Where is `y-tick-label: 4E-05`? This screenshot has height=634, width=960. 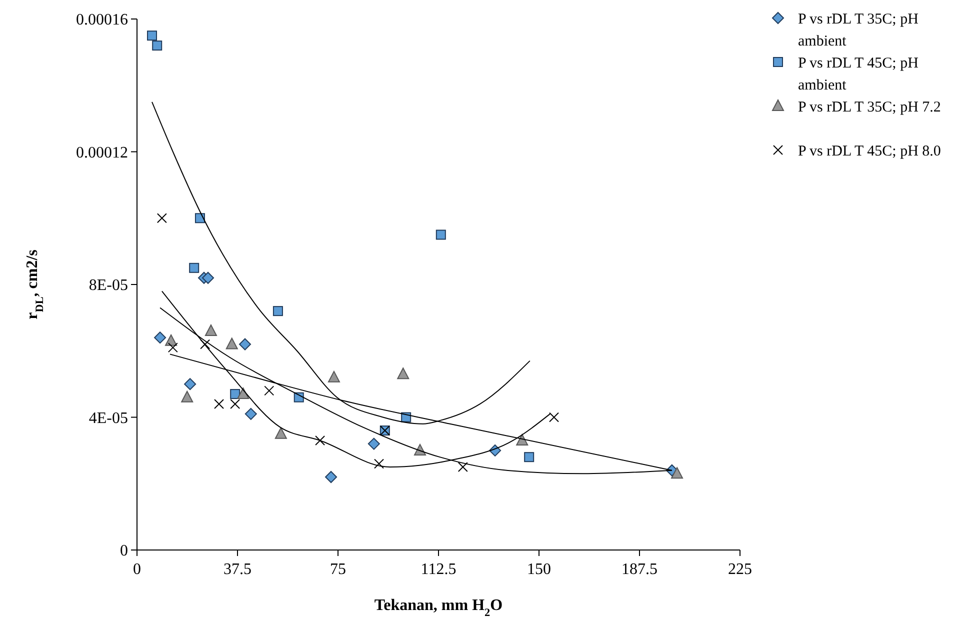
y-tick-label: 4E-05 is located at coordinates (108, 418).